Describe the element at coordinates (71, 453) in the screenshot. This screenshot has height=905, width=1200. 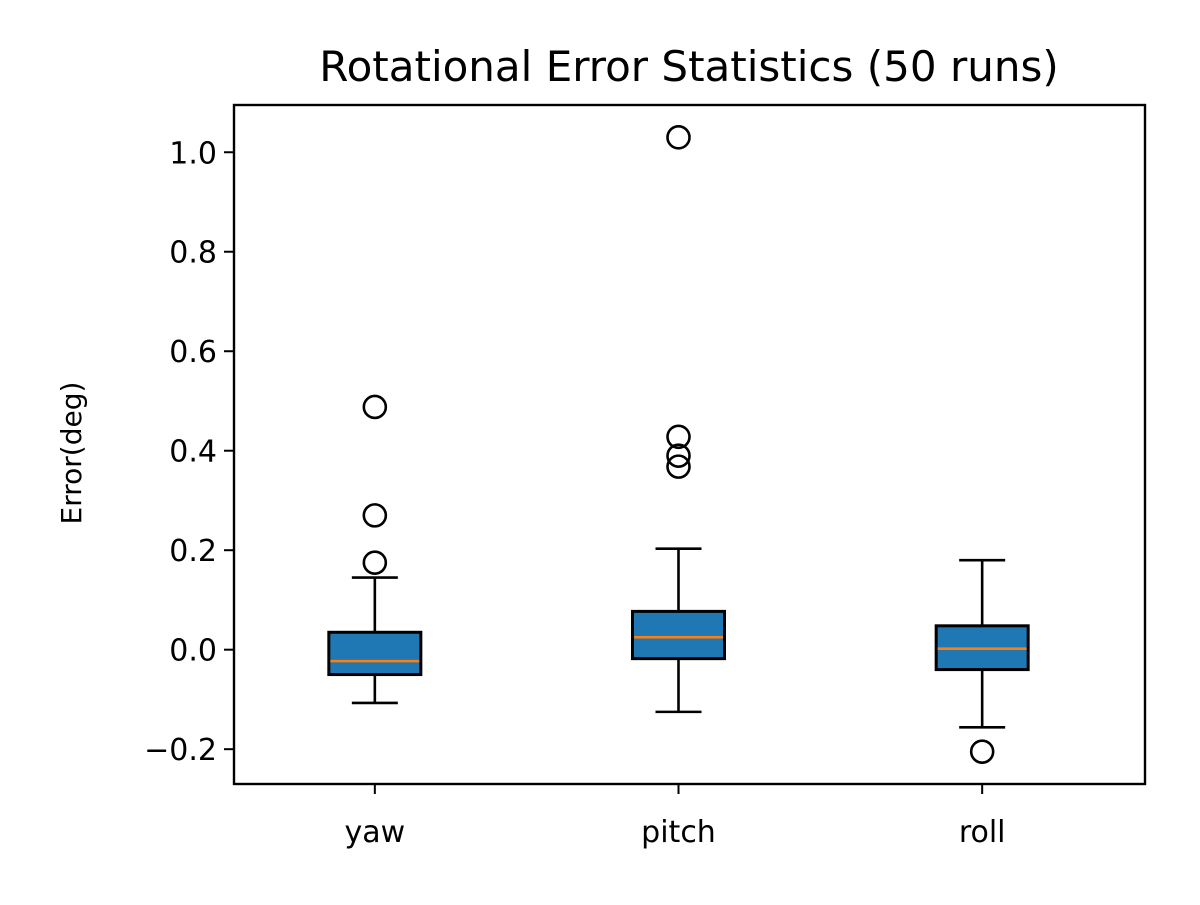
I see `y-axis-label: Error(deg)` at that location.